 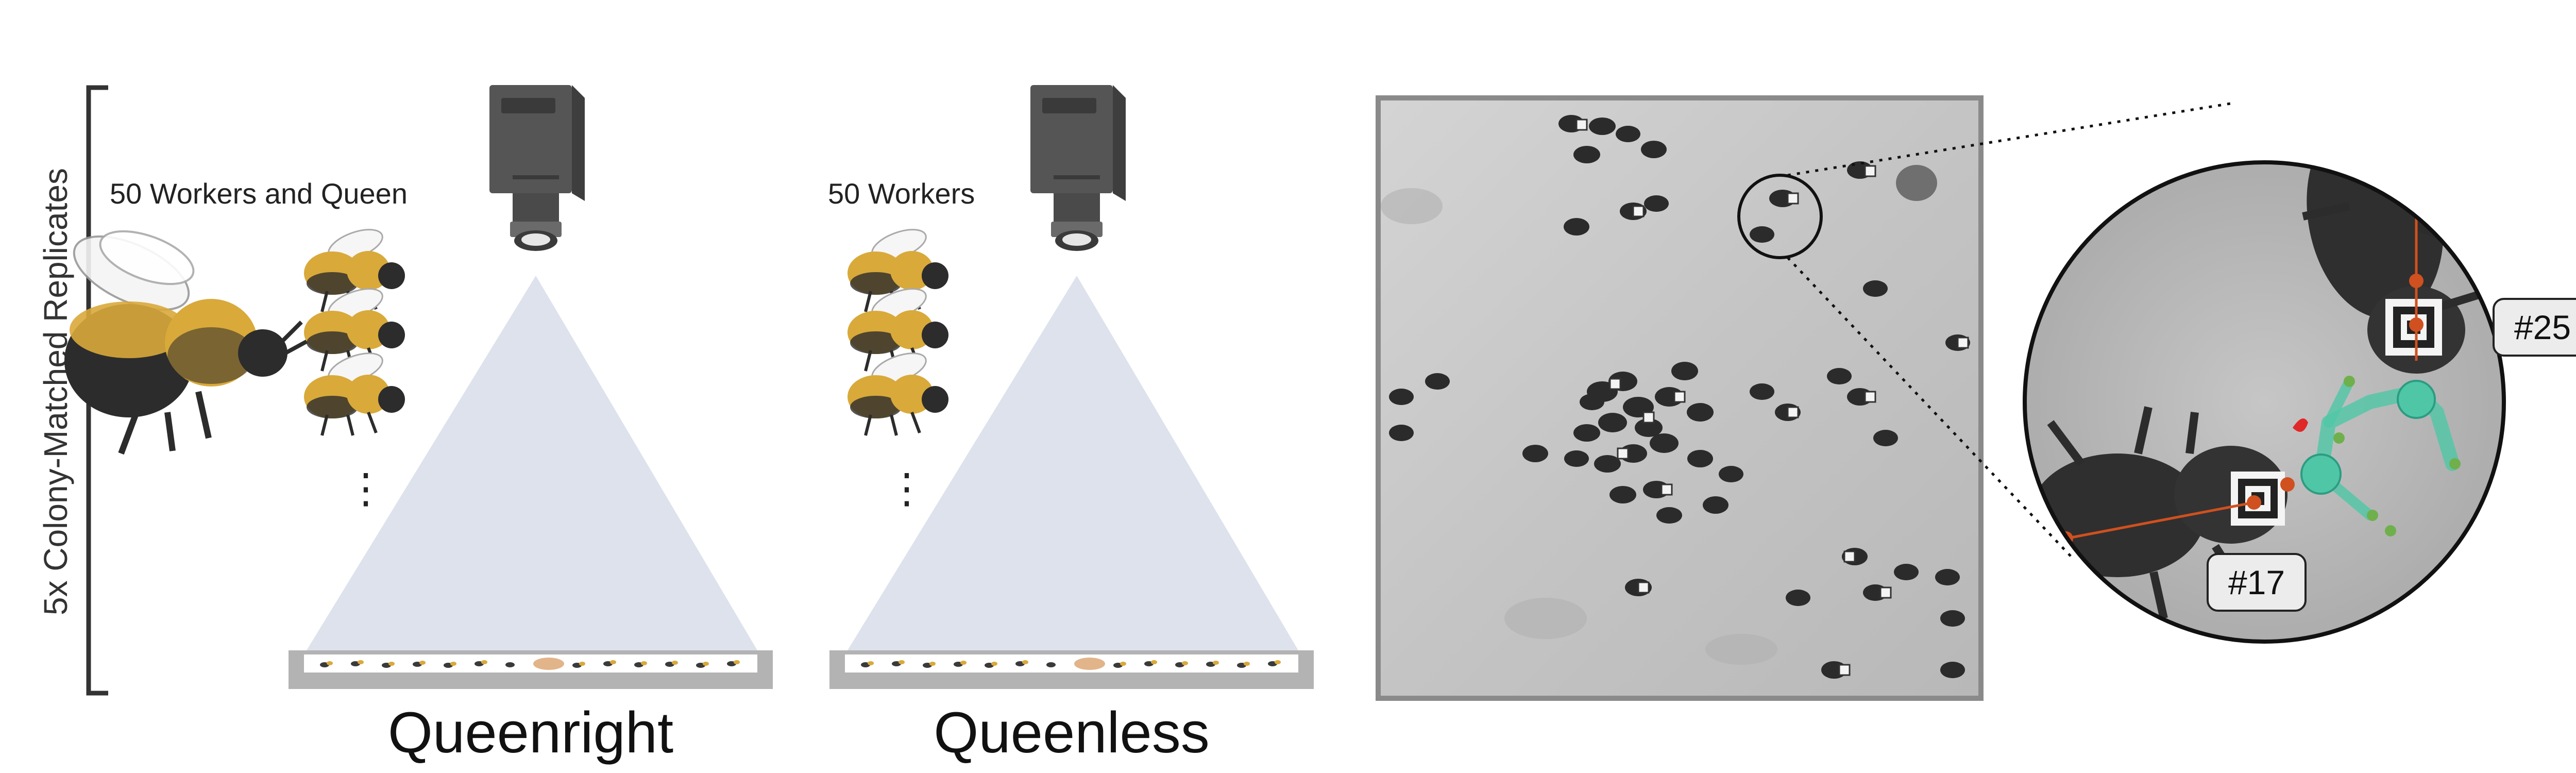 I want to click on replicates-label: 5x Colony-Matched Replicates, so click(x=55, y=391).